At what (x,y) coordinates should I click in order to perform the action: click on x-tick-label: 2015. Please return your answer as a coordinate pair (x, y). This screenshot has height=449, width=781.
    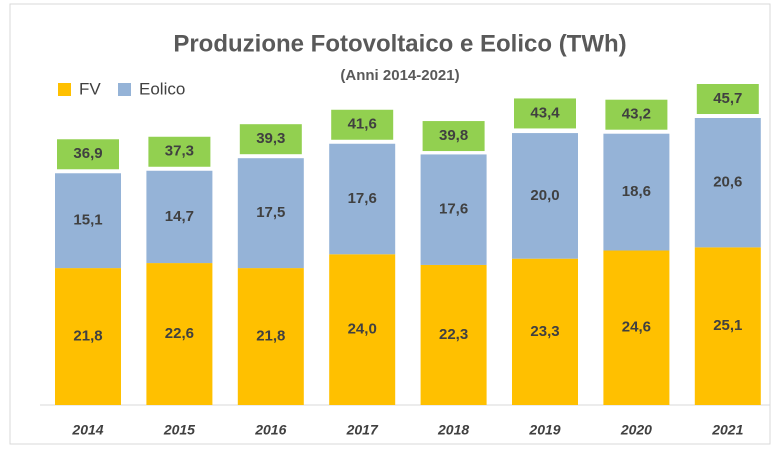
    Looking at the image, I should click on (179, 430).